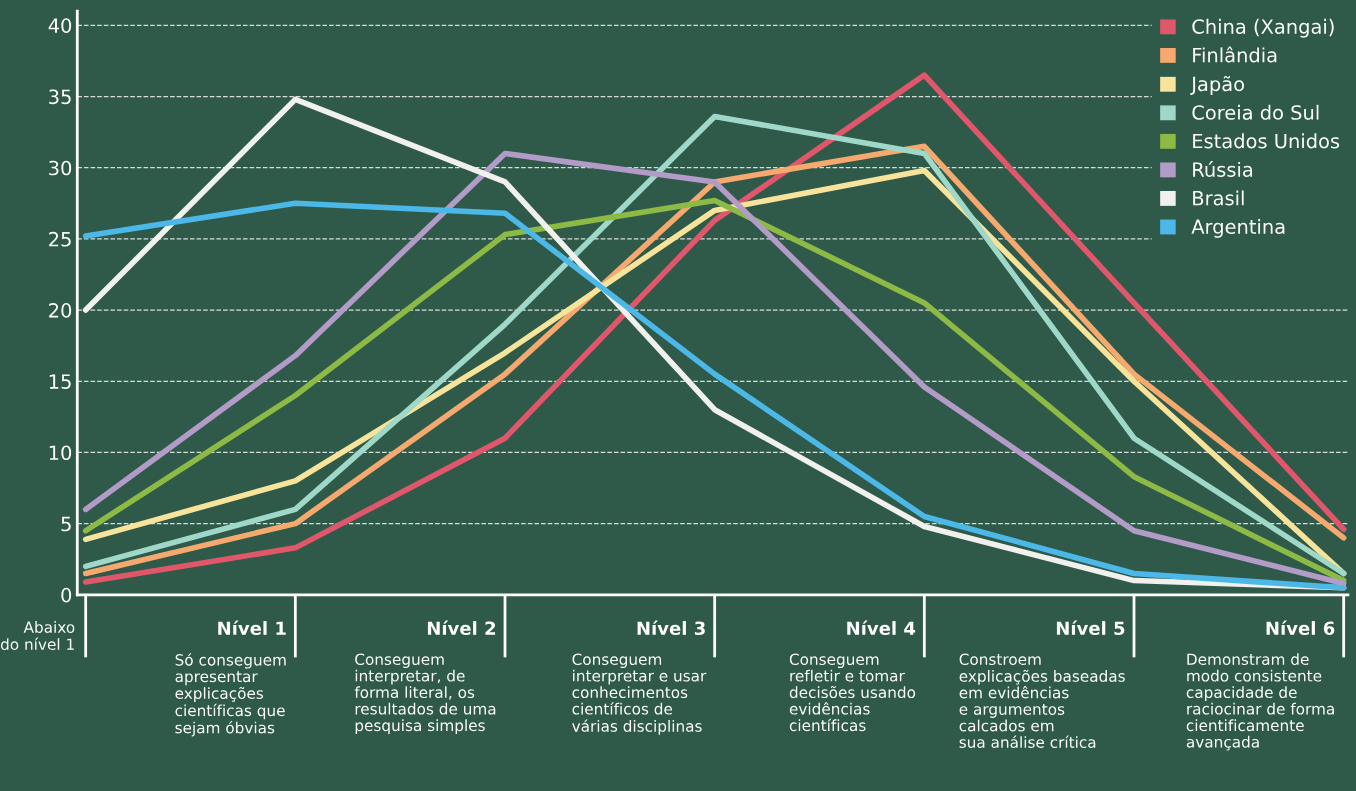 The width and height of the screenshot is (1356, 791). What do you see at coordinates (66, 524) in the screenshot?
I see `y-tick-label: 5` at bounding box center [66, 524].